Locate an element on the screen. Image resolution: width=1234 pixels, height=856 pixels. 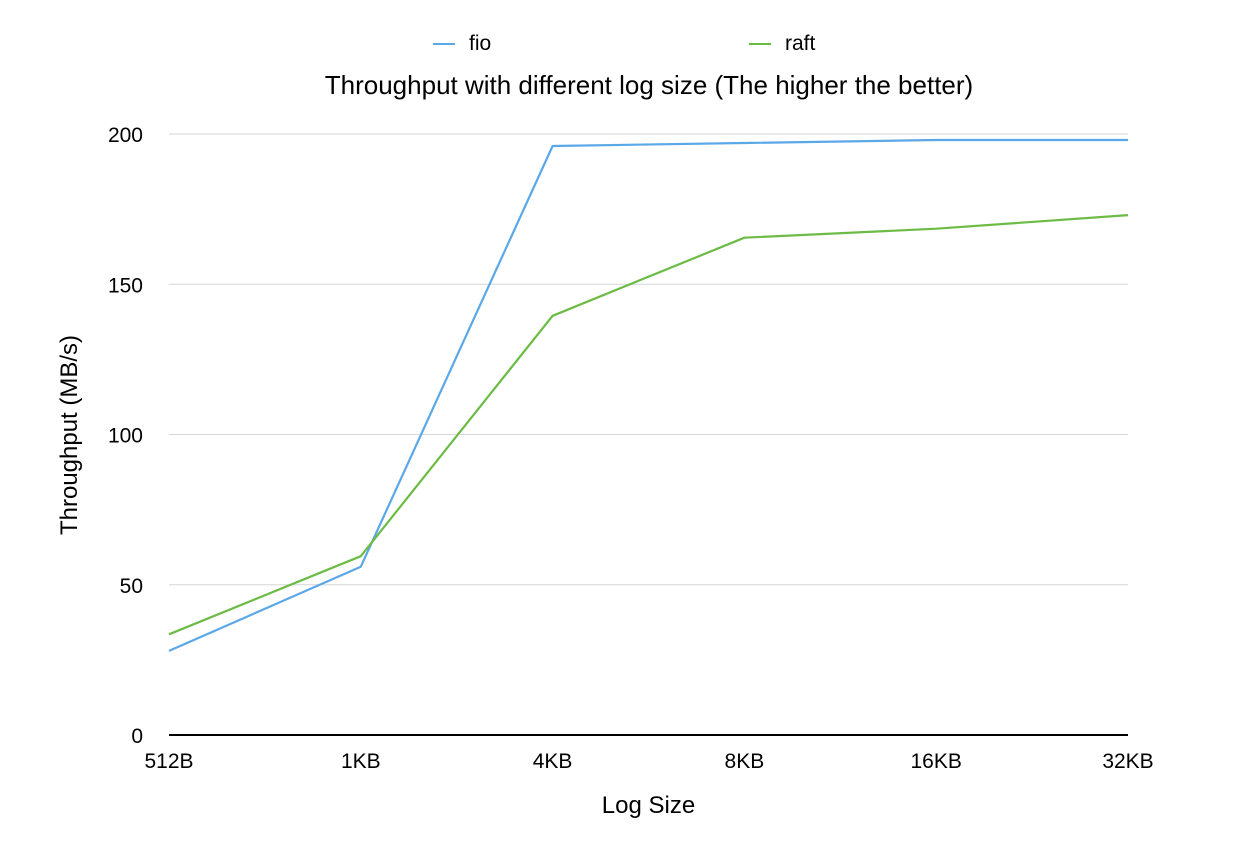
y-tick-label: 0 is located at coordinates (137, 736).